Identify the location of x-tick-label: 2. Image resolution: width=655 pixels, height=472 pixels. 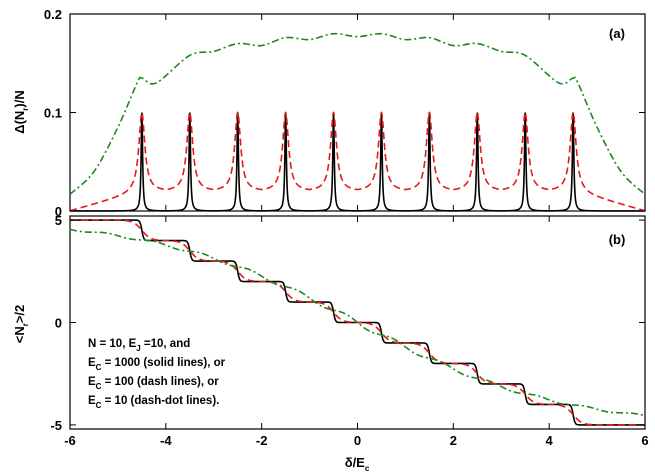
(453, 440).